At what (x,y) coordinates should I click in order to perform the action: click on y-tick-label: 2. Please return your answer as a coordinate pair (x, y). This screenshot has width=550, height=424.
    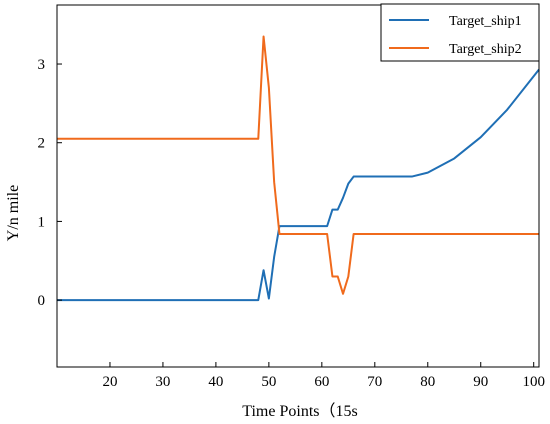
    Looking at the image, I should click on (42, 144).